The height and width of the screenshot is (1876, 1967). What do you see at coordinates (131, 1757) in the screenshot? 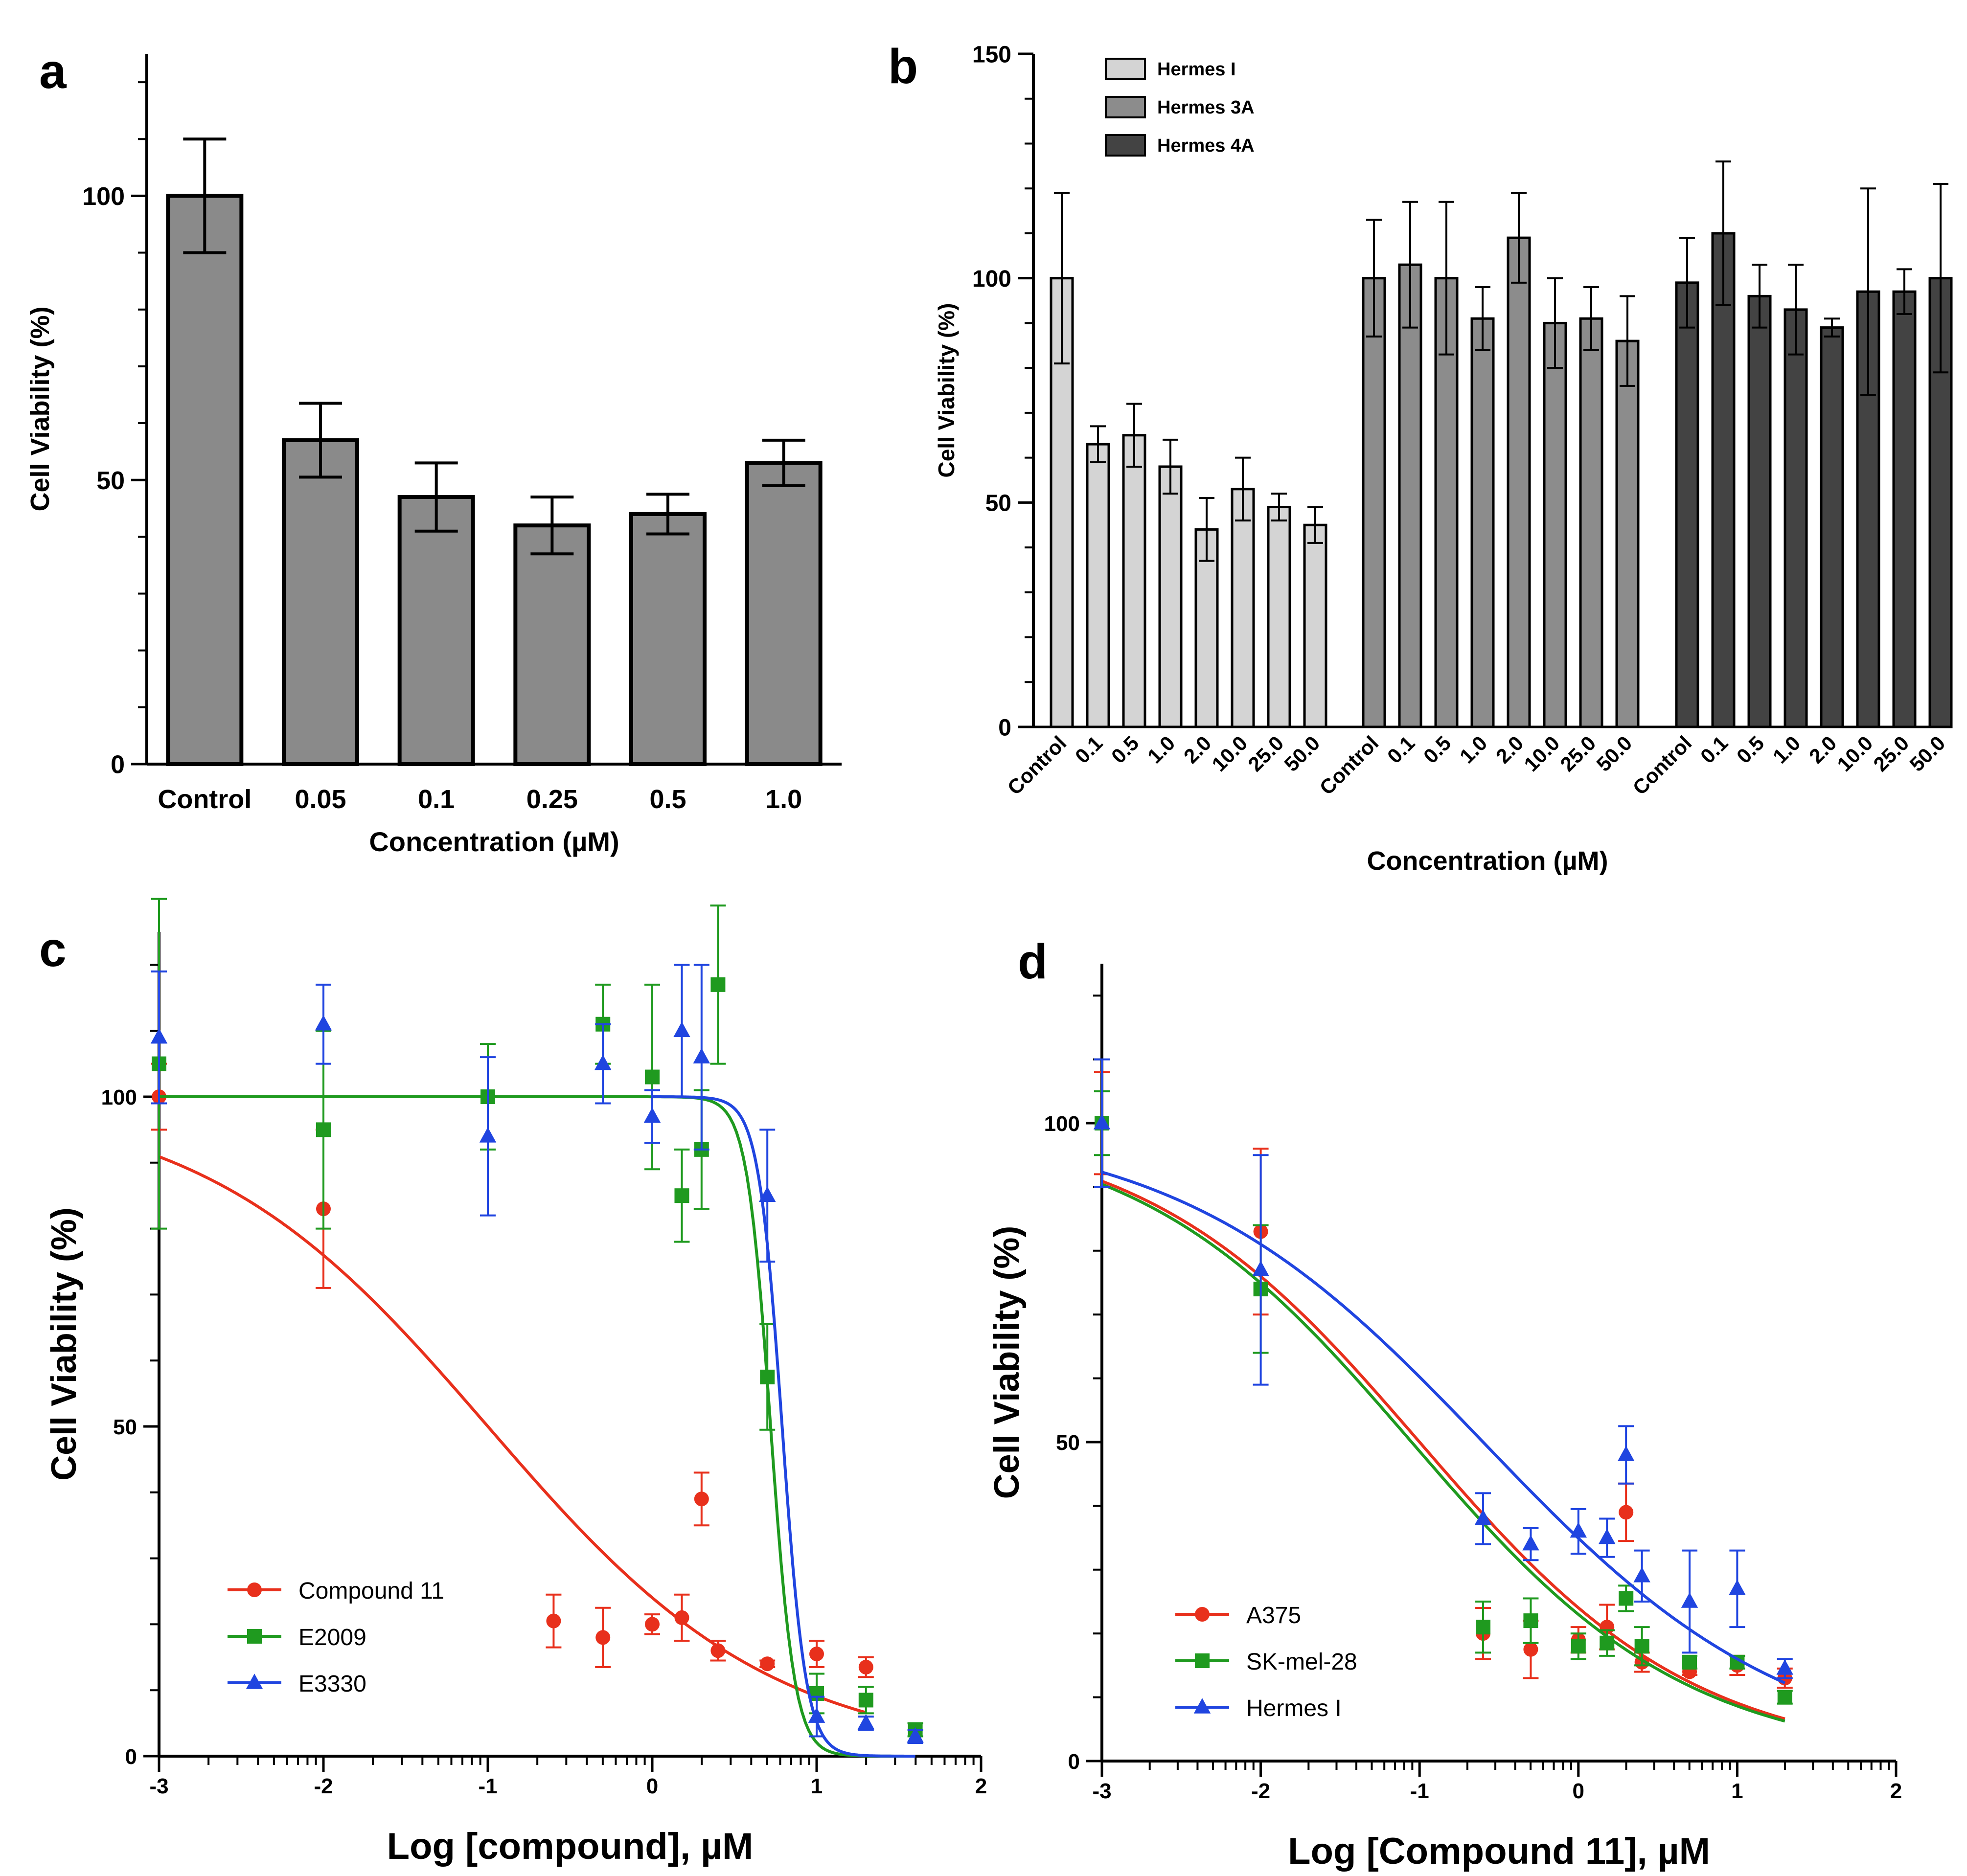
I see `panel-c-y-tick-label: 0` at bounding box center [131, 1757].